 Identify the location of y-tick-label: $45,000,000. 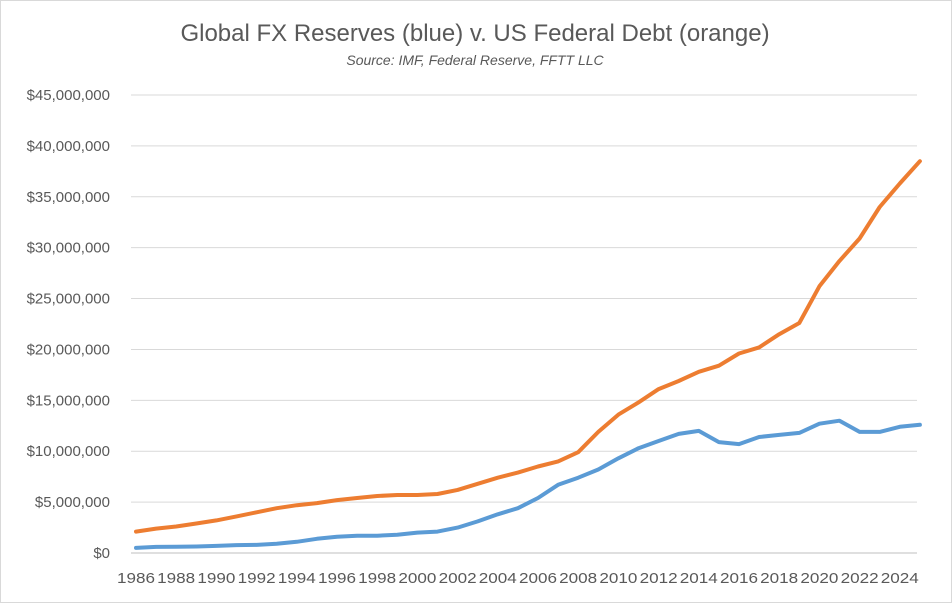
(68, 95).